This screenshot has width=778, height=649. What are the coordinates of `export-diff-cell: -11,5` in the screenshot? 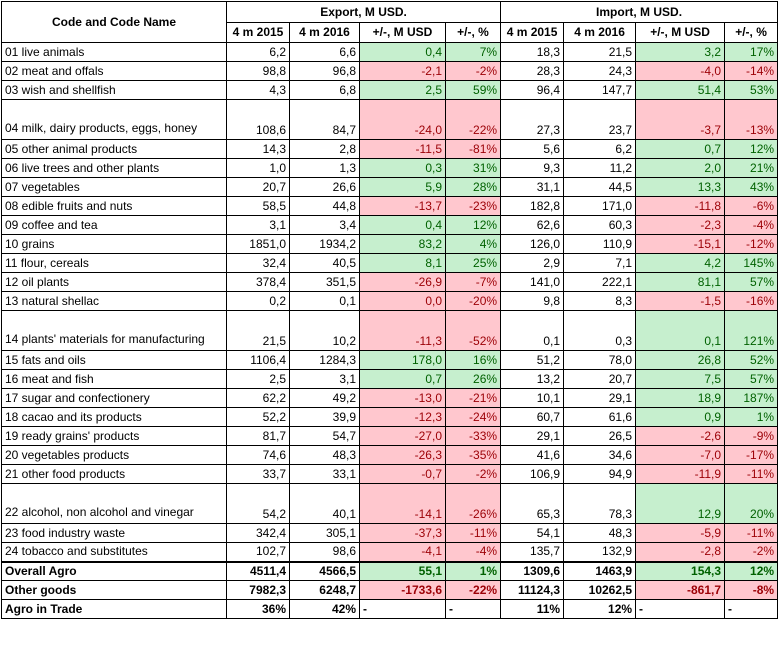 It's located at (402, 149).